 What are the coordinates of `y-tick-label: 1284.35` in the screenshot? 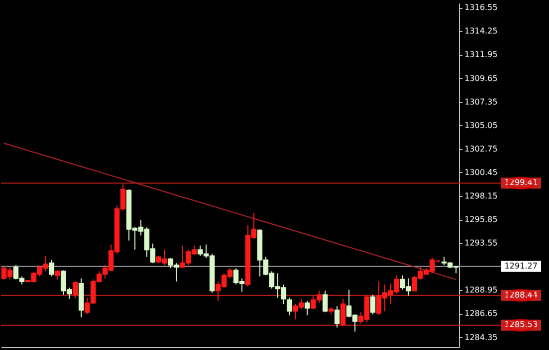 It's located at (481, 337).